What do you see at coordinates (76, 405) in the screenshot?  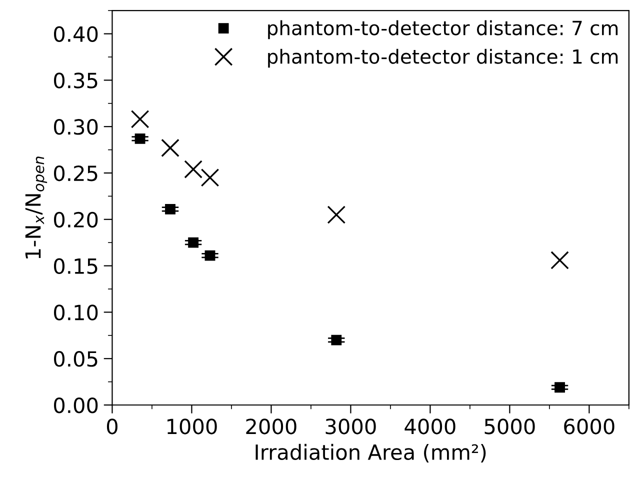 I see `y-tick-label: 0.00` at bounding box center [76, 405].